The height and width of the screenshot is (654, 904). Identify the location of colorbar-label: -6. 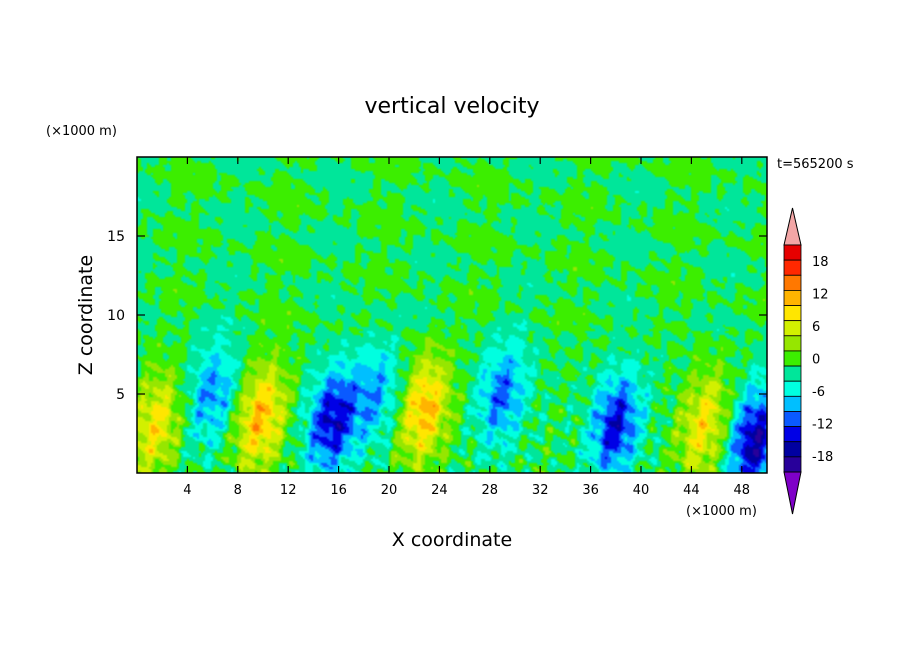
(818, 392).